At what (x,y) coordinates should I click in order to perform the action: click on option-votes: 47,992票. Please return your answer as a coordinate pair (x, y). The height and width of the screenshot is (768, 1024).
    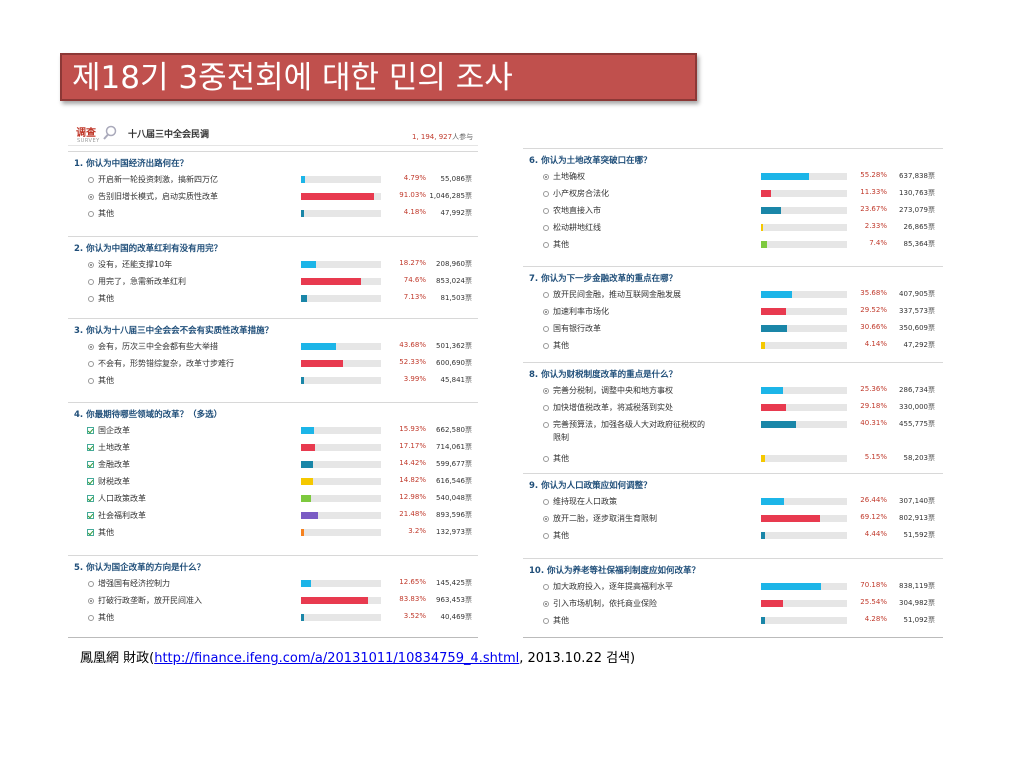
    Looking at the image, I should click on (447, 213).